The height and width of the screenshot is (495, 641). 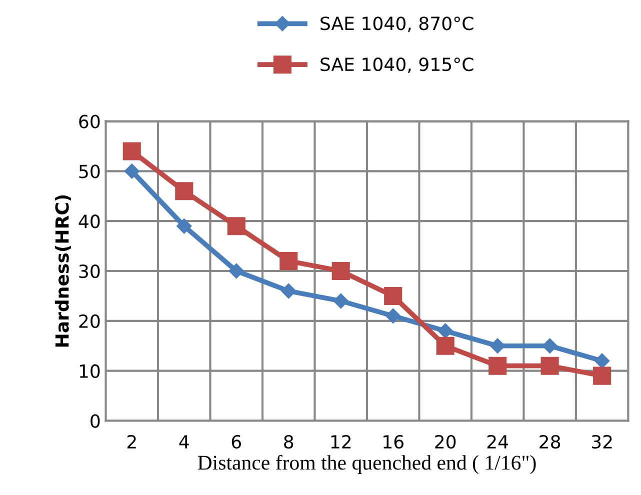 What do you see at coordinates (62, 271) in the screenshot?
I see `y-axis-title: Hardness(HRC)` at bounding box center [62, 271].